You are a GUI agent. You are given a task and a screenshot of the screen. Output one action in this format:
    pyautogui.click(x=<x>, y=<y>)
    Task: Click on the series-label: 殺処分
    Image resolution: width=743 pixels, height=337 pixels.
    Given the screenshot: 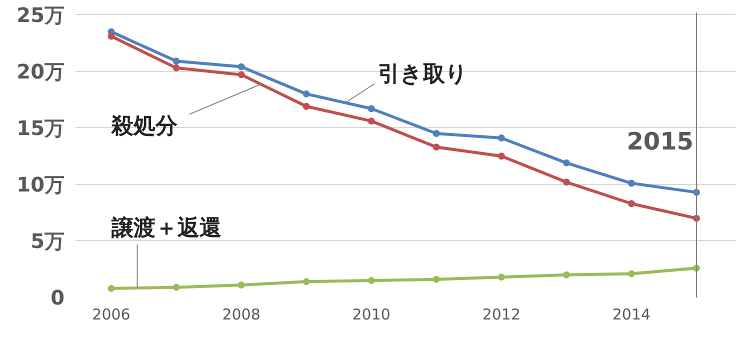 What is the action you would take?
    pyautogui.click(x=144, y=127)
    